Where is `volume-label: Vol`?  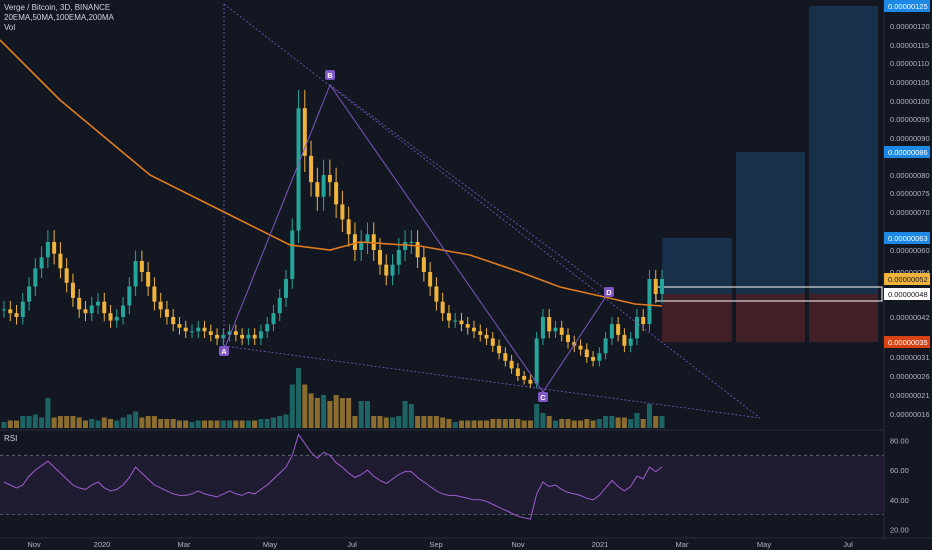 volume-label: Vol is located at coordinates (10, 27).